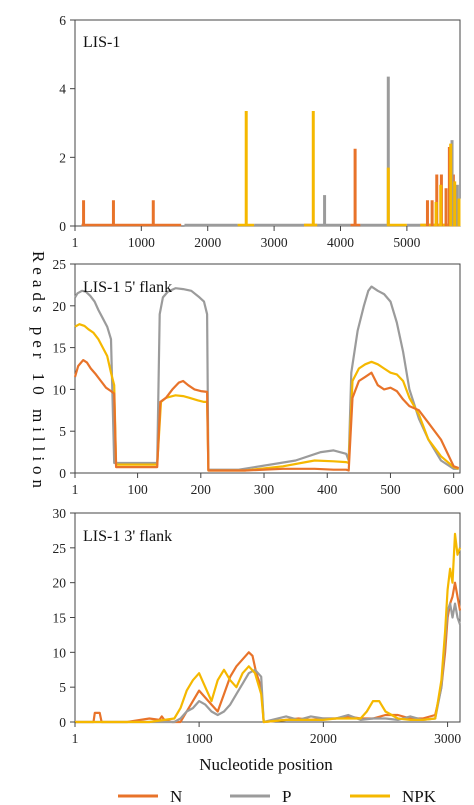 This screenshot has width=474, height=805. I want to click on x-tick-label: 5000, so click(406, 242).